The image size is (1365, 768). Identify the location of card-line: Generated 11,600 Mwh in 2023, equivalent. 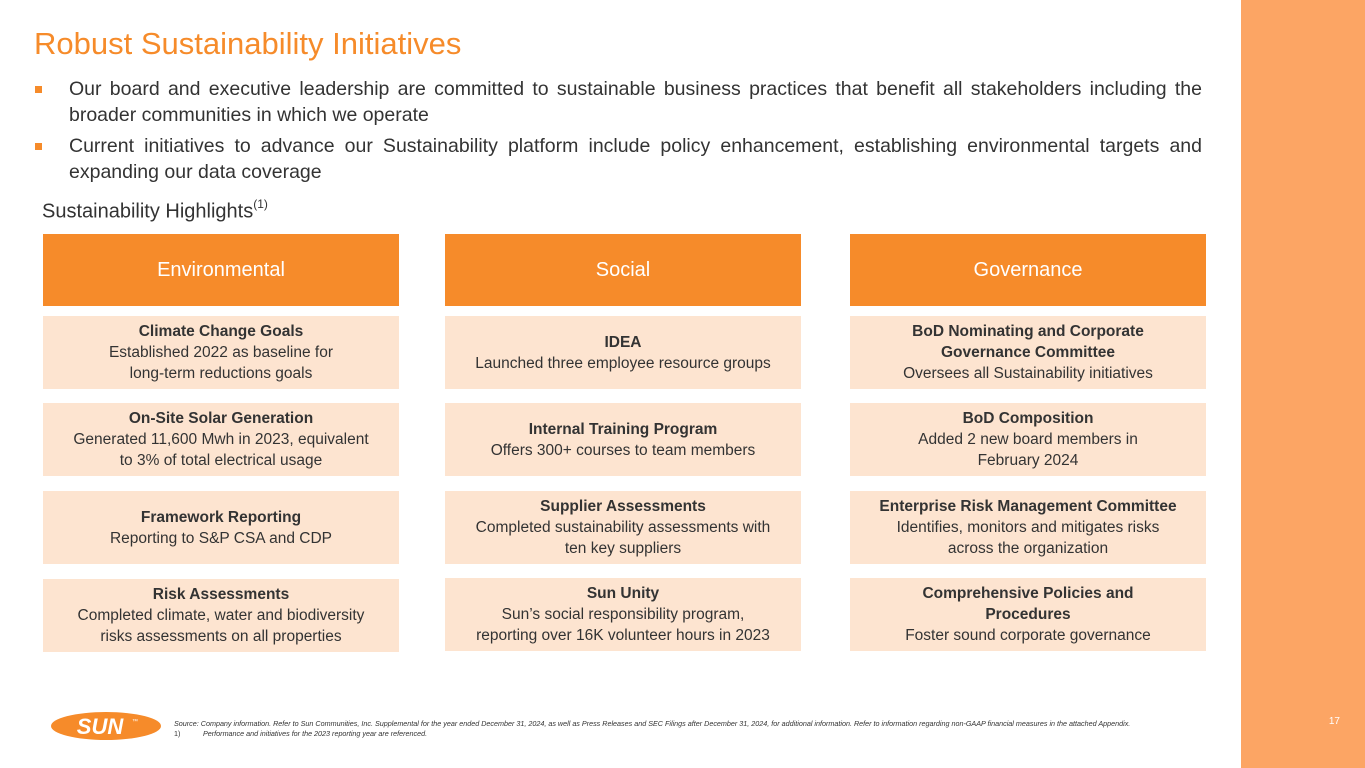
(221, 439).